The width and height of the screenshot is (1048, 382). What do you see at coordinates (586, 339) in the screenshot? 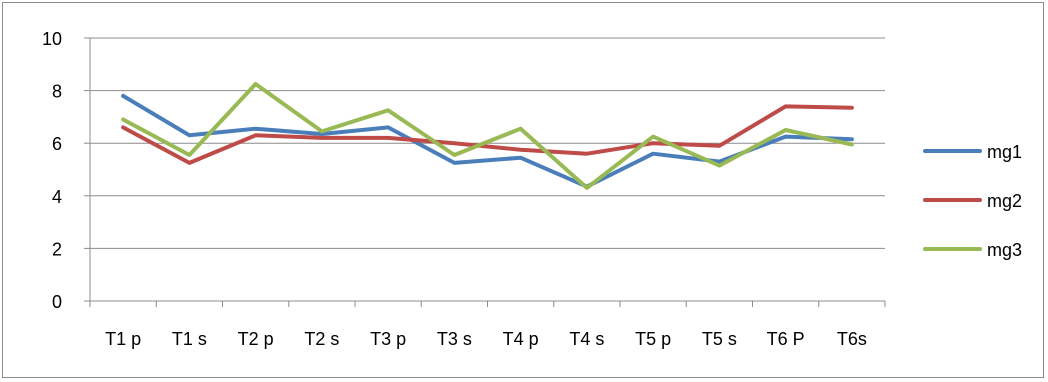
I see `x-tick-label: T4 s` at bounding box center [586, 339].